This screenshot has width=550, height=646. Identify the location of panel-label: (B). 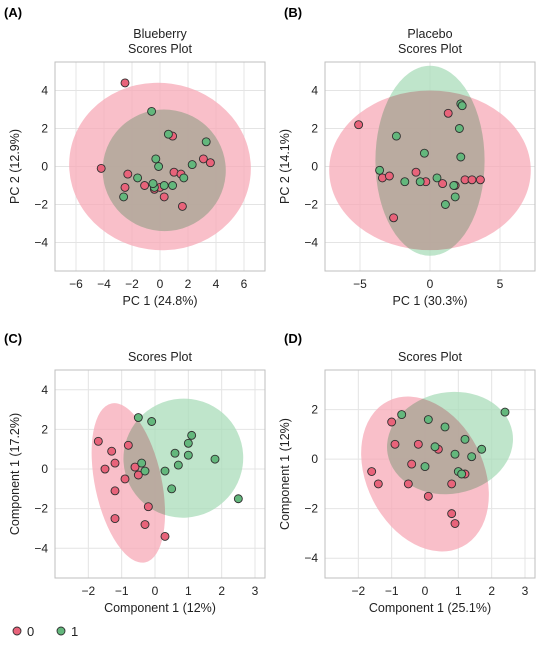
(293, 12).